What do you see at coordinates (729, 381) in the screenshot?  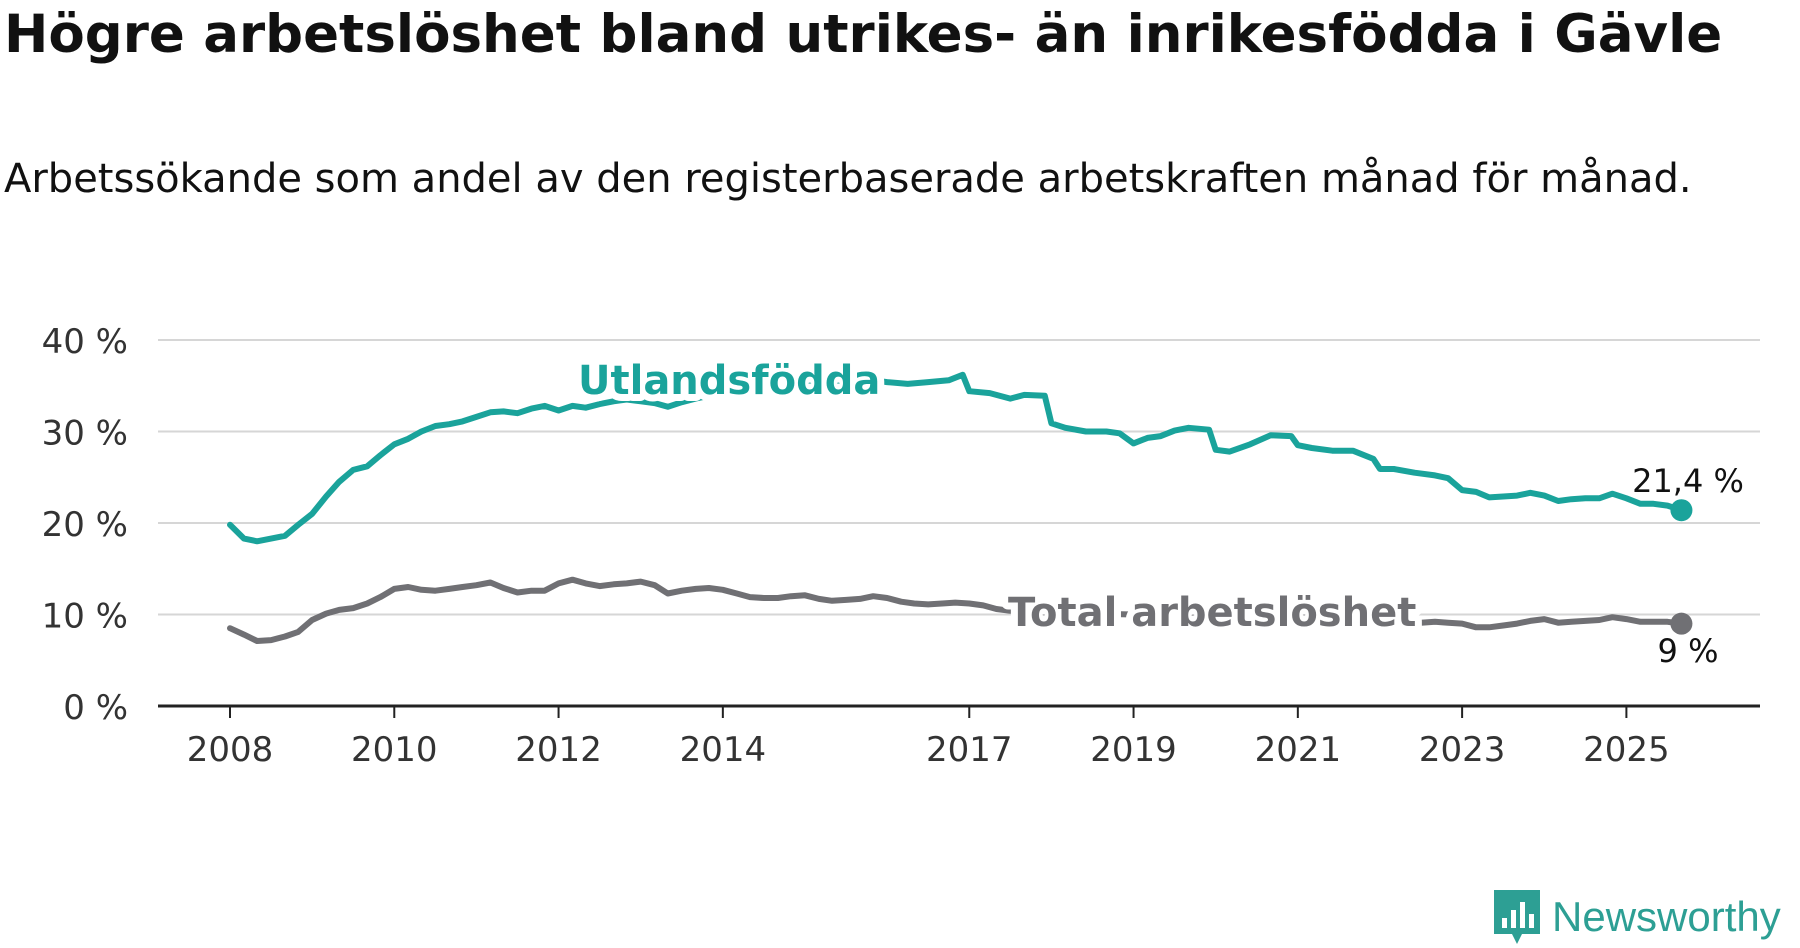 I see `series-label-utlandsfodda: Utlandsfödda` at bounding box center [729, 381].